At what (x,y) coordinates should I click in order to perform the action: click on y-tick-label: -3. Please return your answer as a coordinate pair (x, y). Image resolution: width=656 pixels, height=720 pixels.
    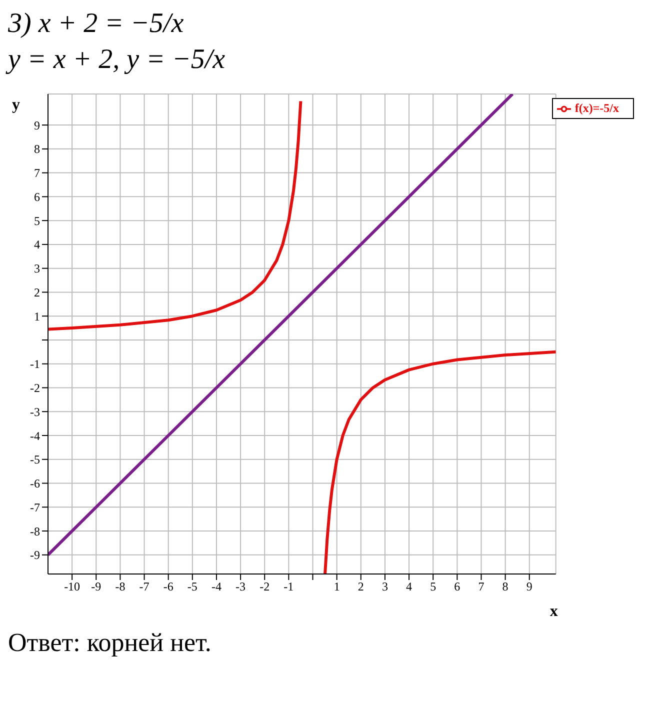
    Looking at the image, I should click on (35, 411).